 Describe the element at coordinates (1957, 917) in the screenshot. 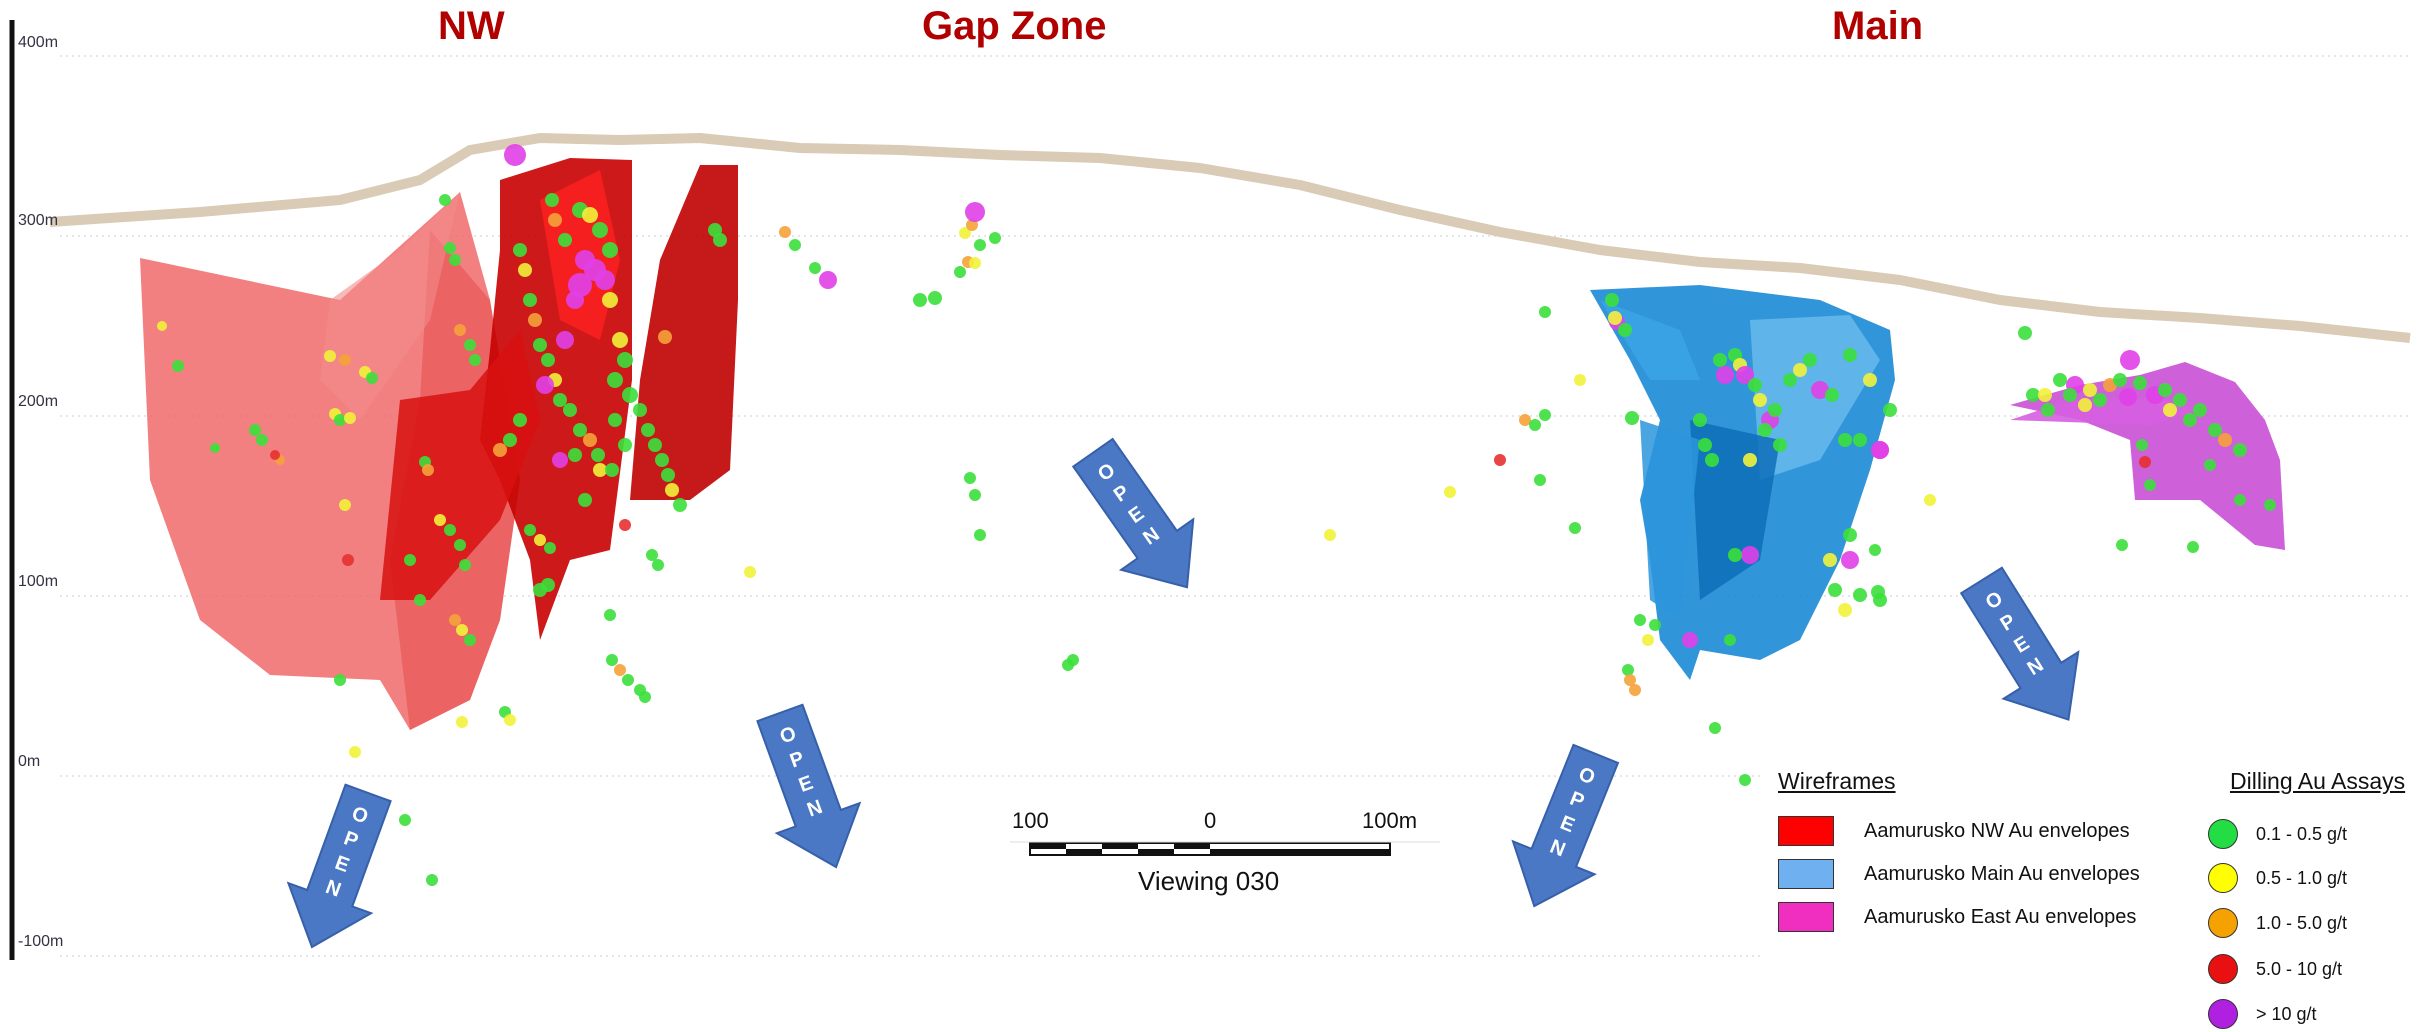

I see `legend-wireframe-item: Aamurusko East Au envelopes` at that location.